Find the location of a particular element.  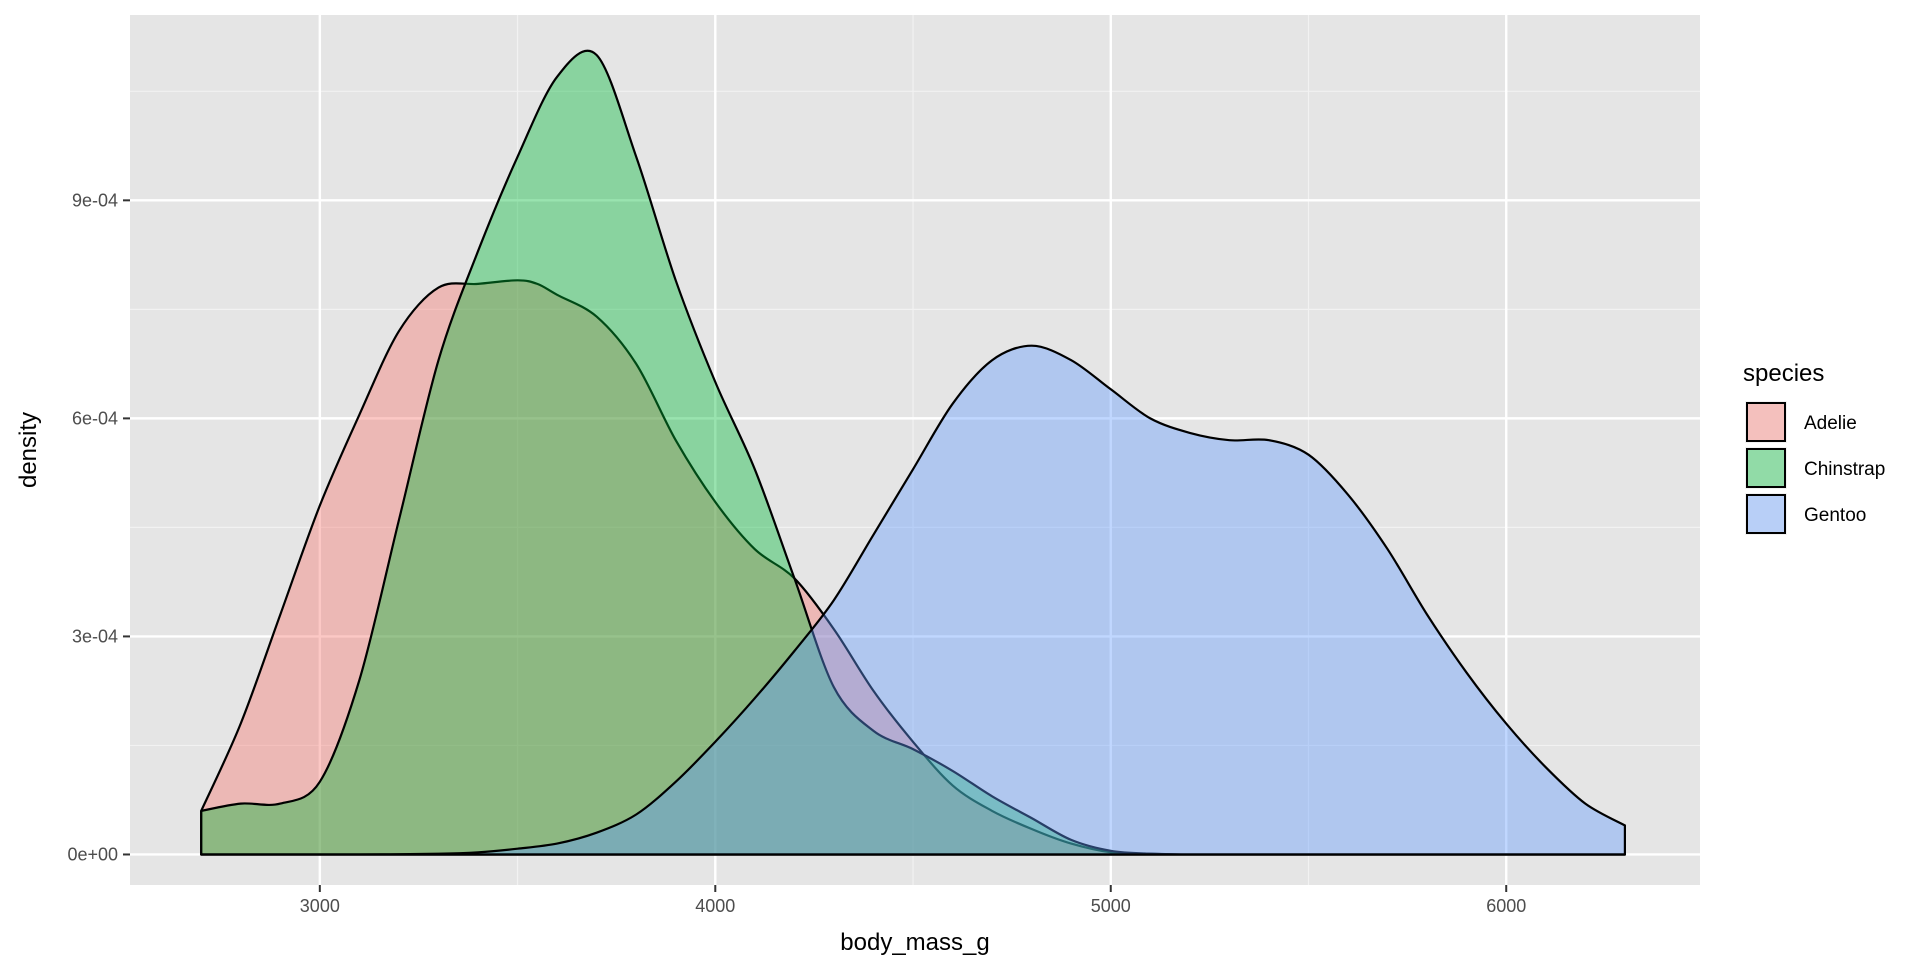

x-tick-label: 5000 is located at coordinates (1111, 906).